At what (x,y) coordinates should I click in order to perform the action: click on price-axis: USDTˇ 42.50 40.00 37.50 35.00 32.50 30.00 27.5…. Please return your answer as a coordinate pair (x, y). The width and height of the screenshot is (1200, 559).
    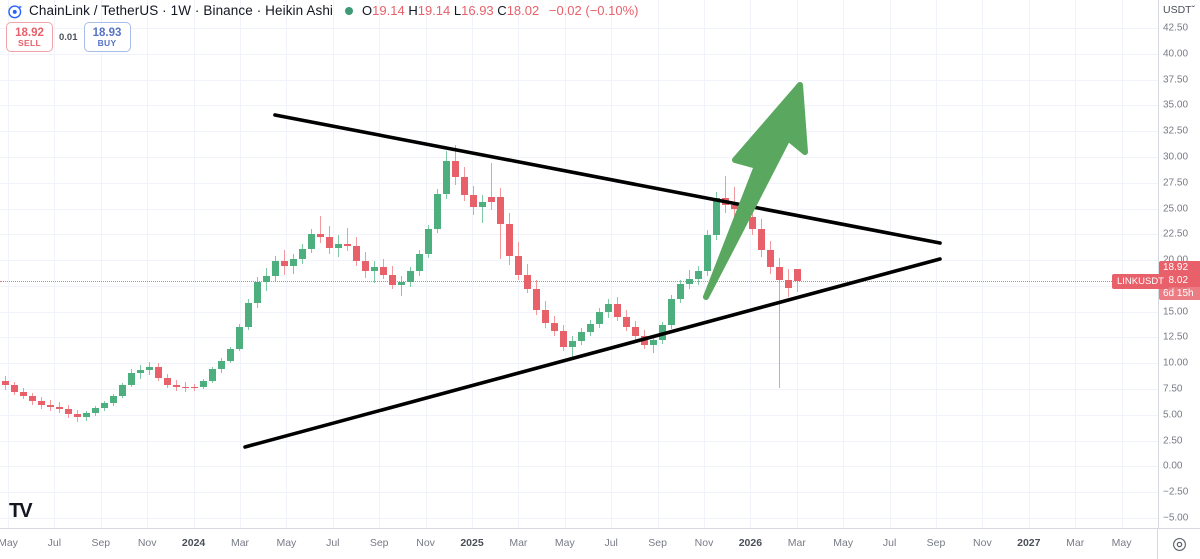
    Looking at the image, I should click on (1179, 264).